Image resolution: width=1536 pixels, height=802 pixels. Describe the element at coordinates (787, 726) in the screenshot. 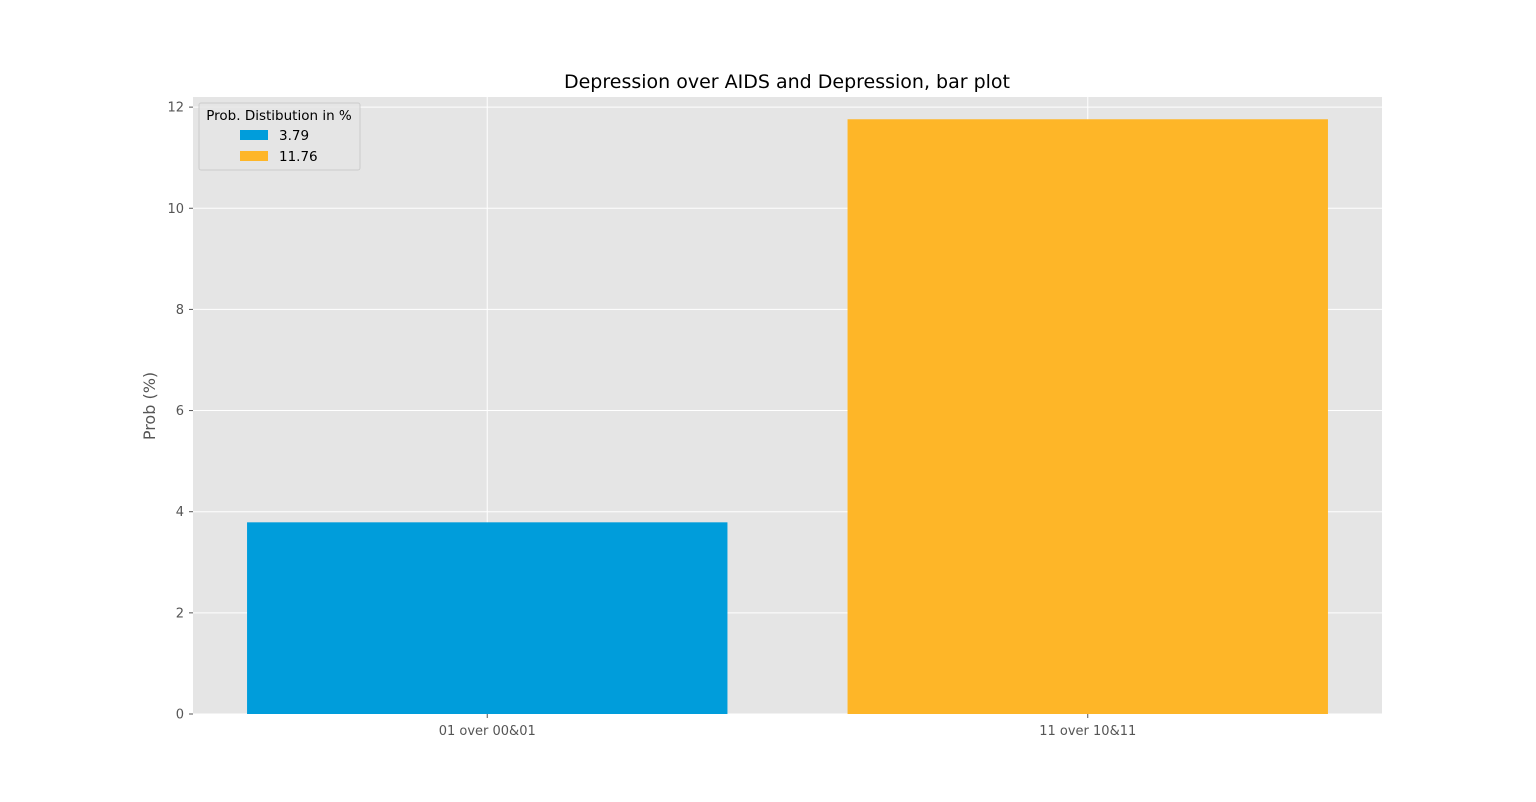

I see `x-axis-ticks: 01 over 00&01 11 over 10&11` at that location.